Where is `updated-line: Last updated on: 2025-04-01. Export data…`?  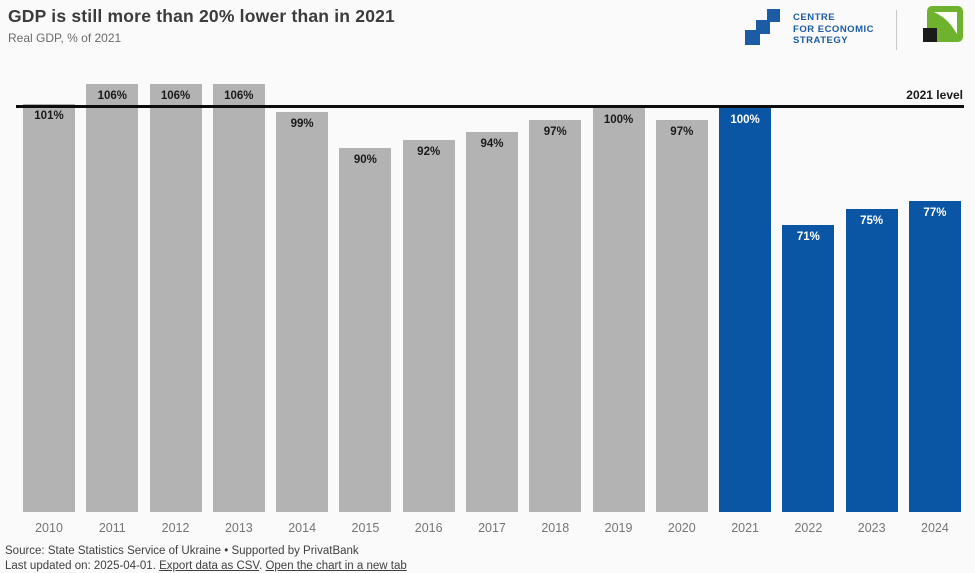 updated-line: Last updated on: 2025-04-01. Export data… is located at coordinates (490, 566).